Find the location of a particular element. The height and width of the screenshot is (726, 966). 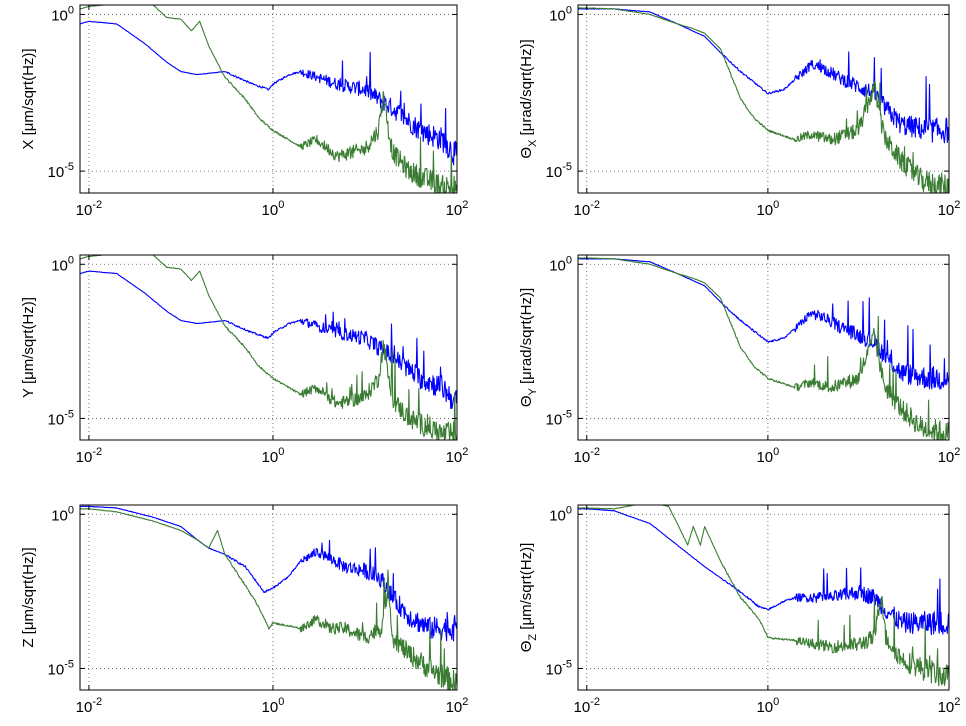

panel-2: 10⁻² 10⁰ 10² 10⁻⁵ 100 Y [μm/sqrt(Hz)] is located at coordinates (244, 360).